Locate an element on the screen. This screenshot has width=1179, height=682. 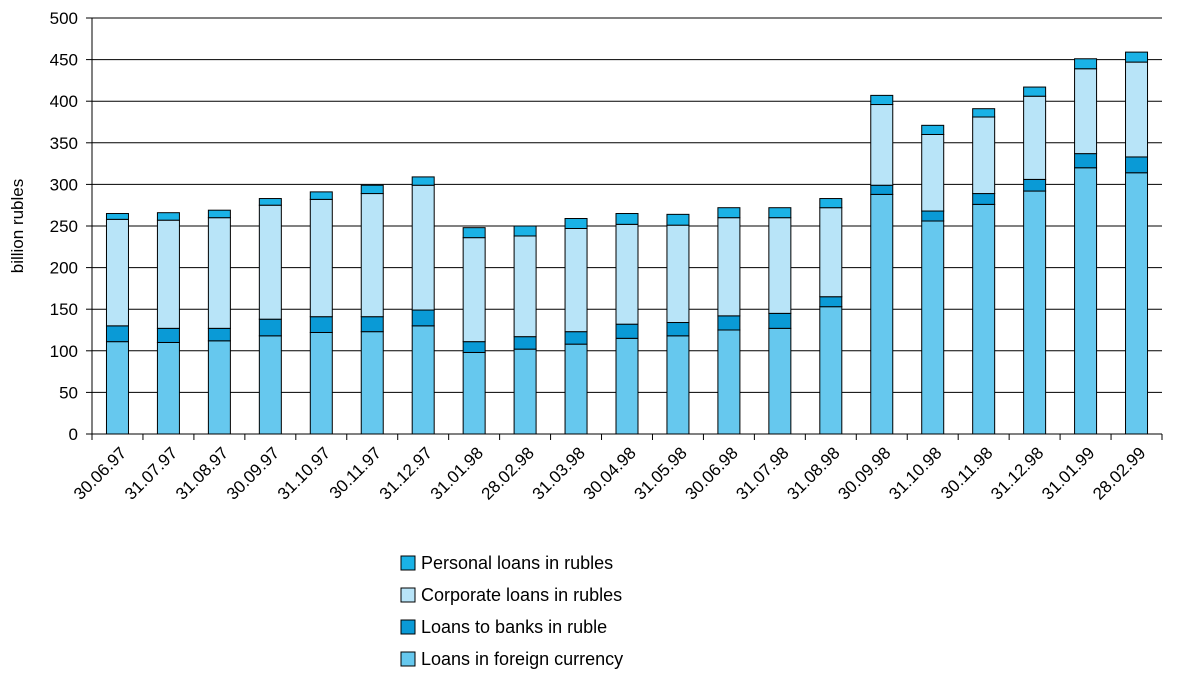
x-tick-label: 28.02.99 is located at coordinates (1119, 473).